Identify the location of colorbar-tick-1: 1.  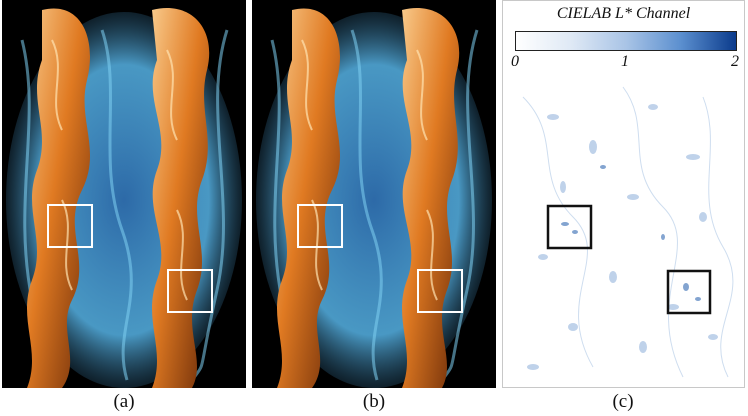
(625, 61).